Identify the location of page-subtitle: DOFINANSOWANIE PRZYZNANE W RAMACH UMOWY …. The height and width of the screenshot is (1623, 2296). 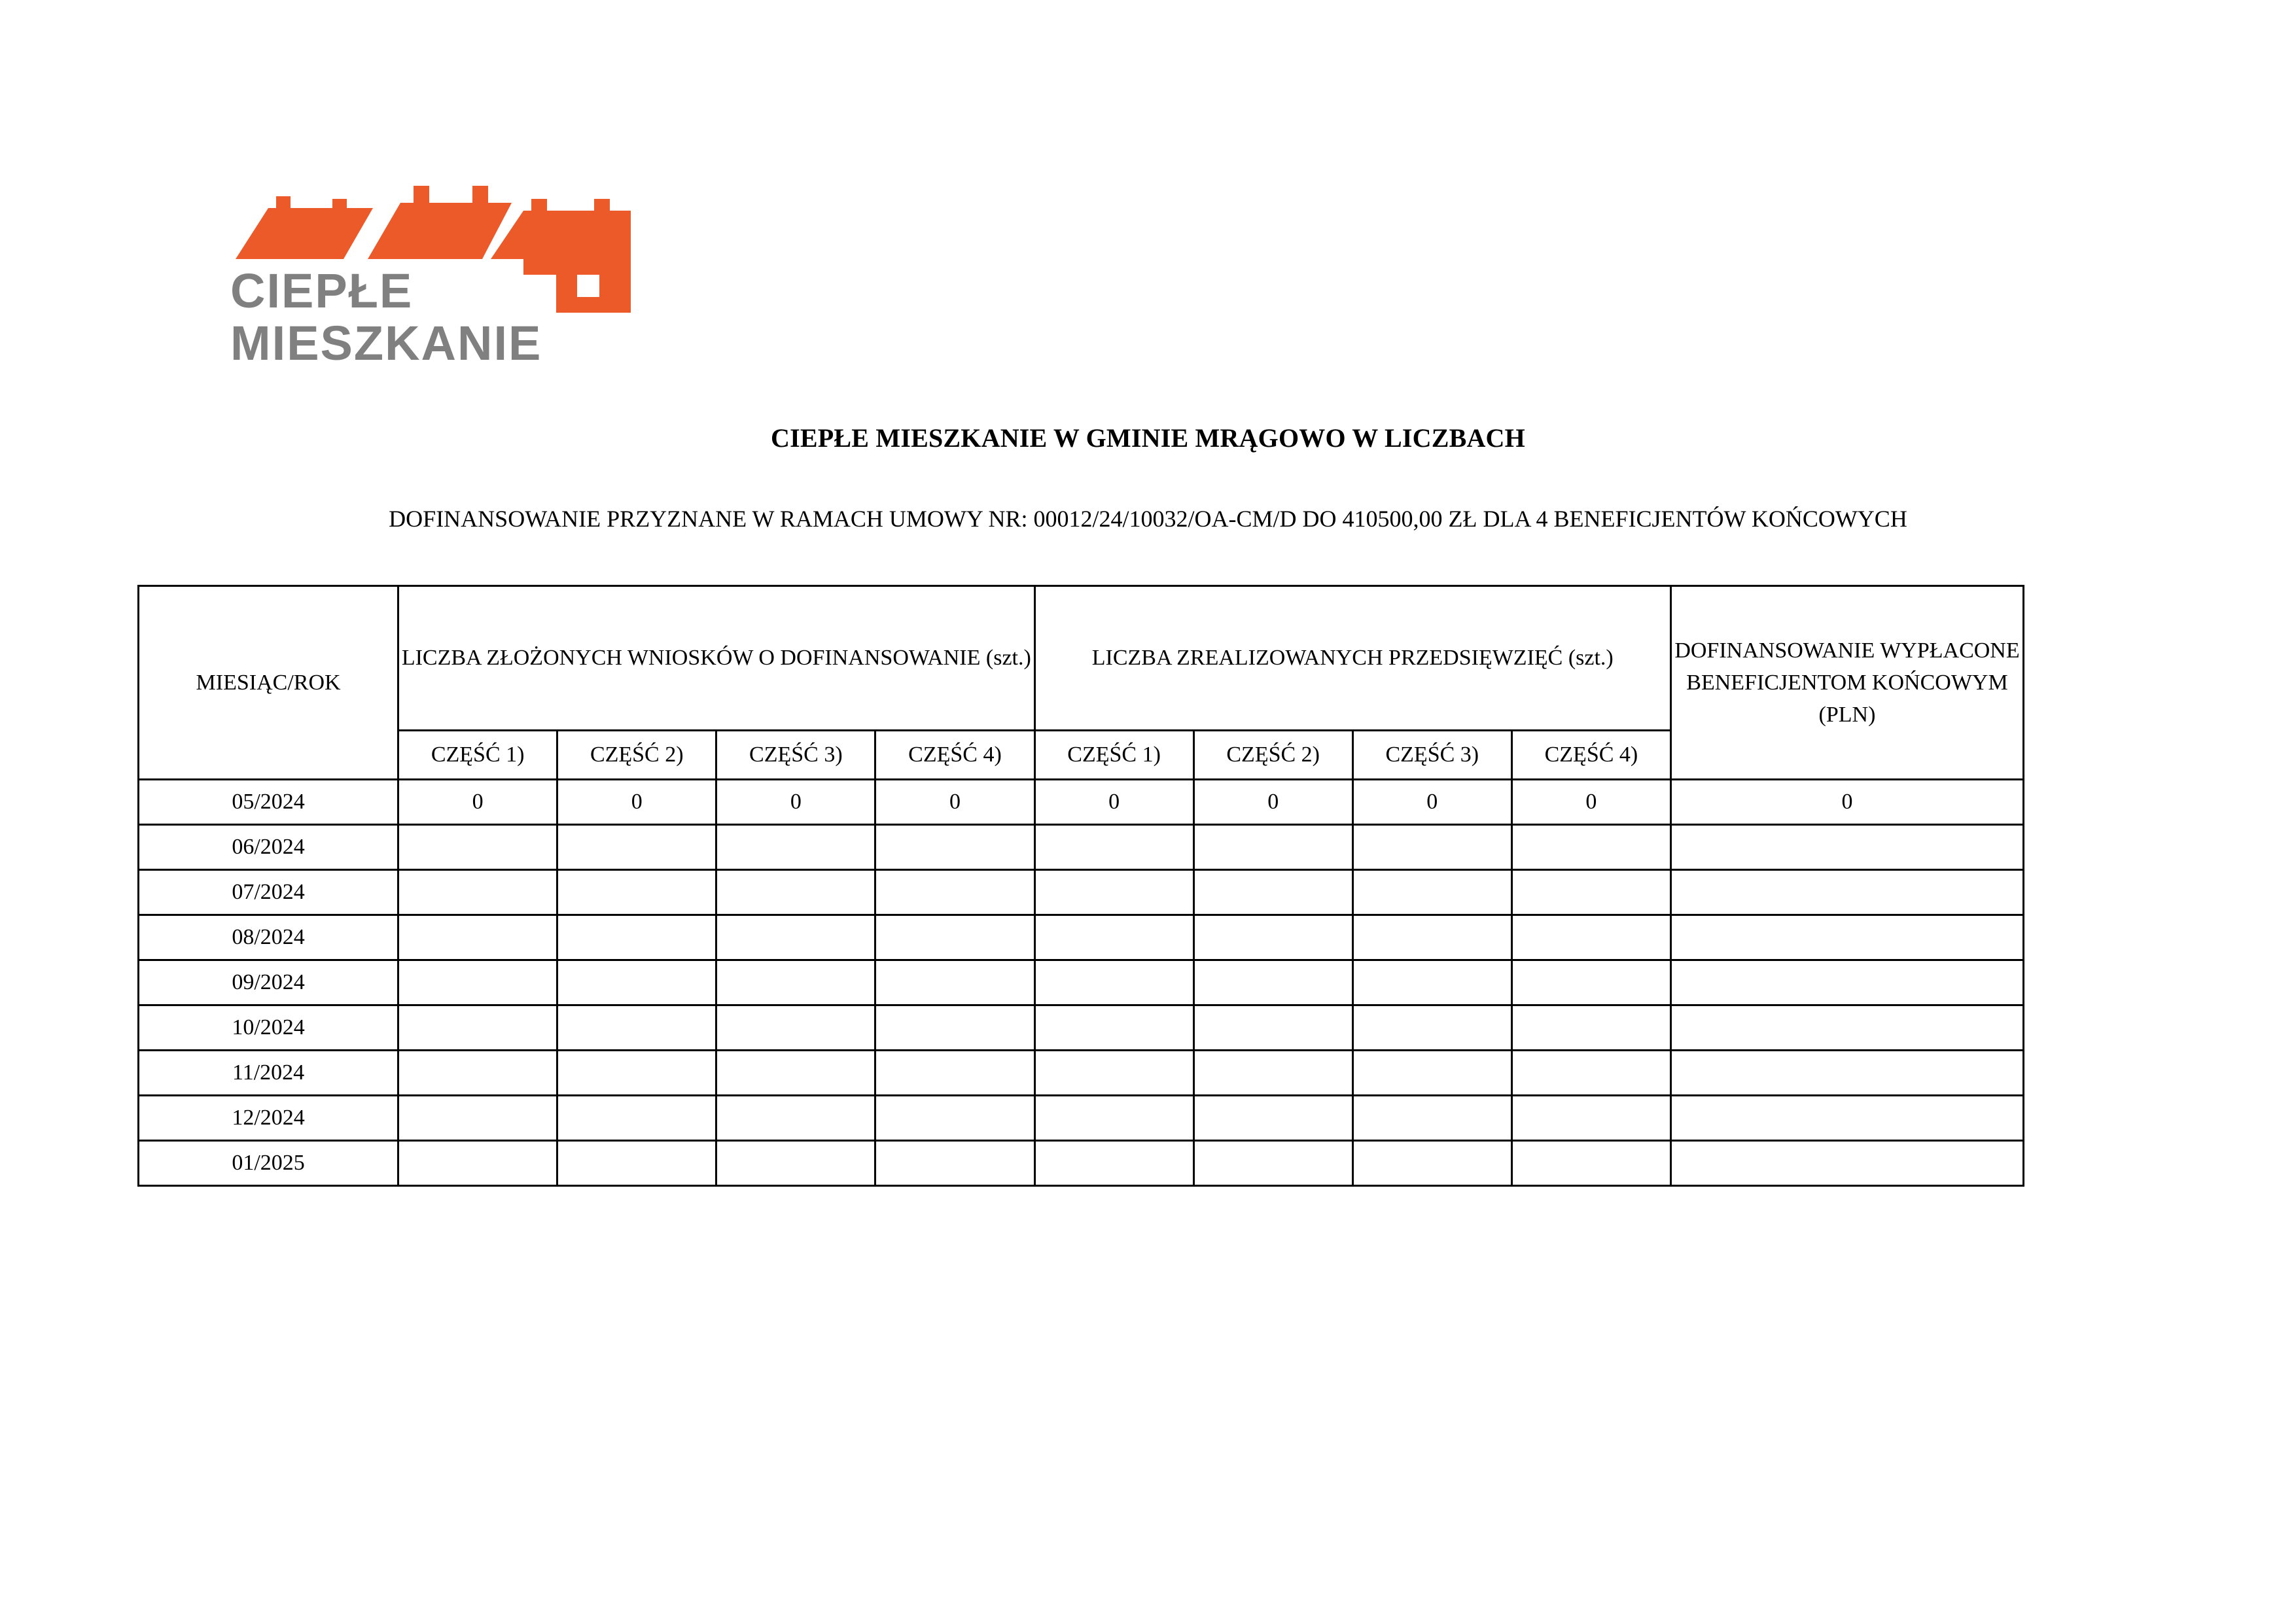
(1148, 519).